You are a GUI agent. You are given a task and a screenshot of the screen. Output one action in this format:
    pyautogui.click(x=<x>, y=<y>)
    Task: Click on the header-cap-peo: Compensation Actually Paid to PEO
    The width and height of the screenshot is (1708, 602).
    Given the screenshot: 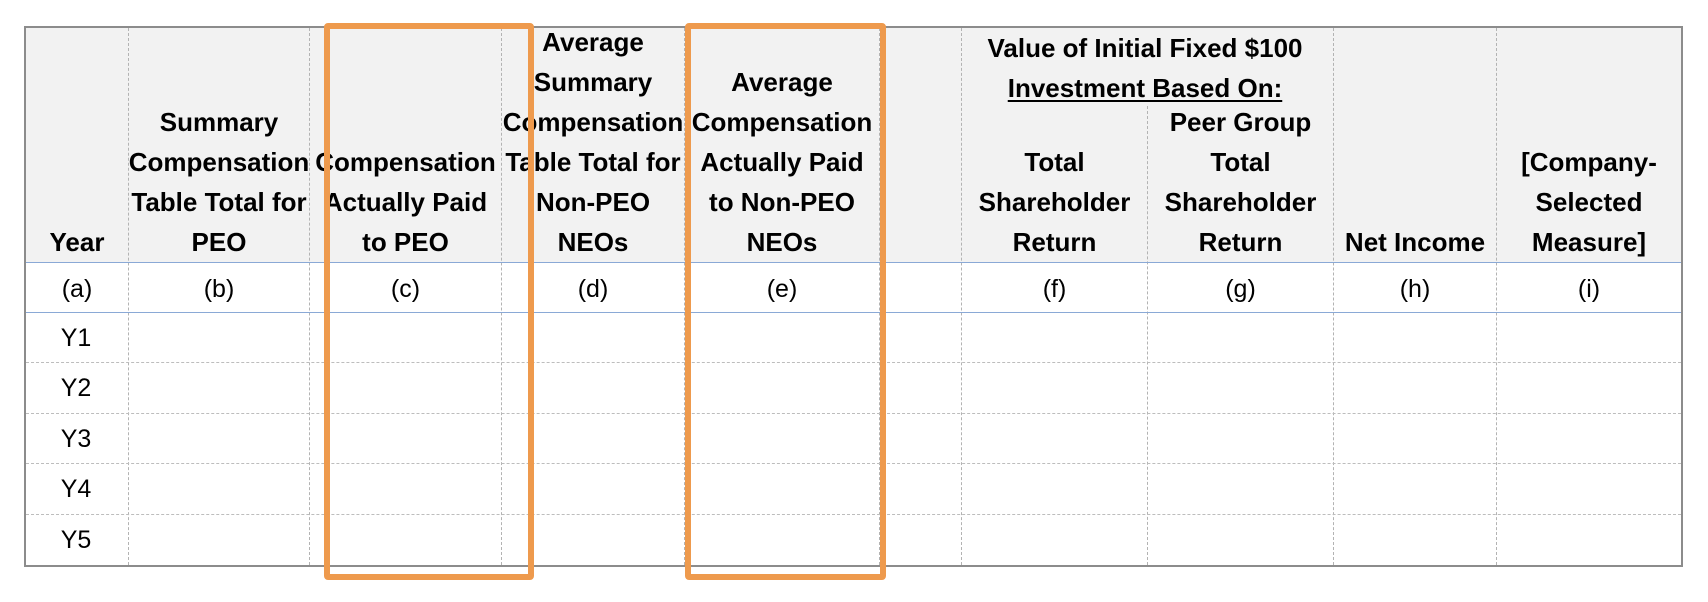 What is the action you would take?
    pyautogui.click(x=405, y=202)
    